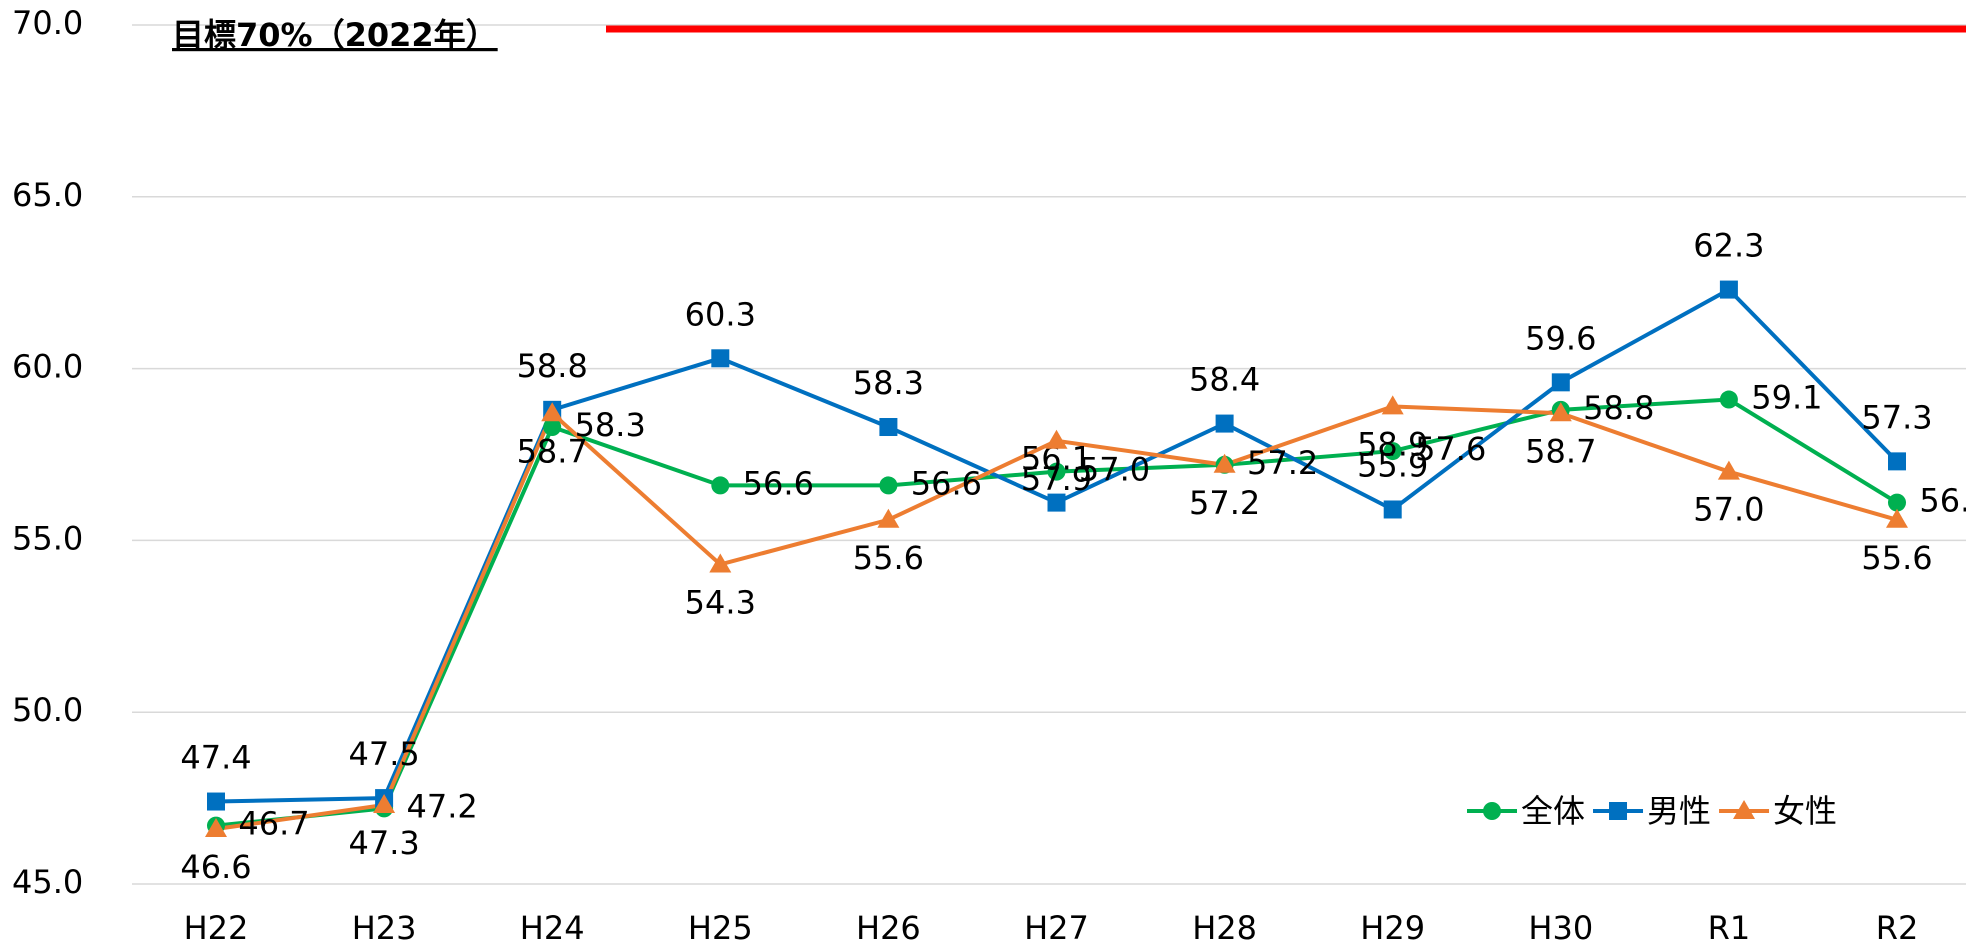  Describe the element at coordinates (720, 314) in the screenshot. I see `data-label: 60.3` at that location.